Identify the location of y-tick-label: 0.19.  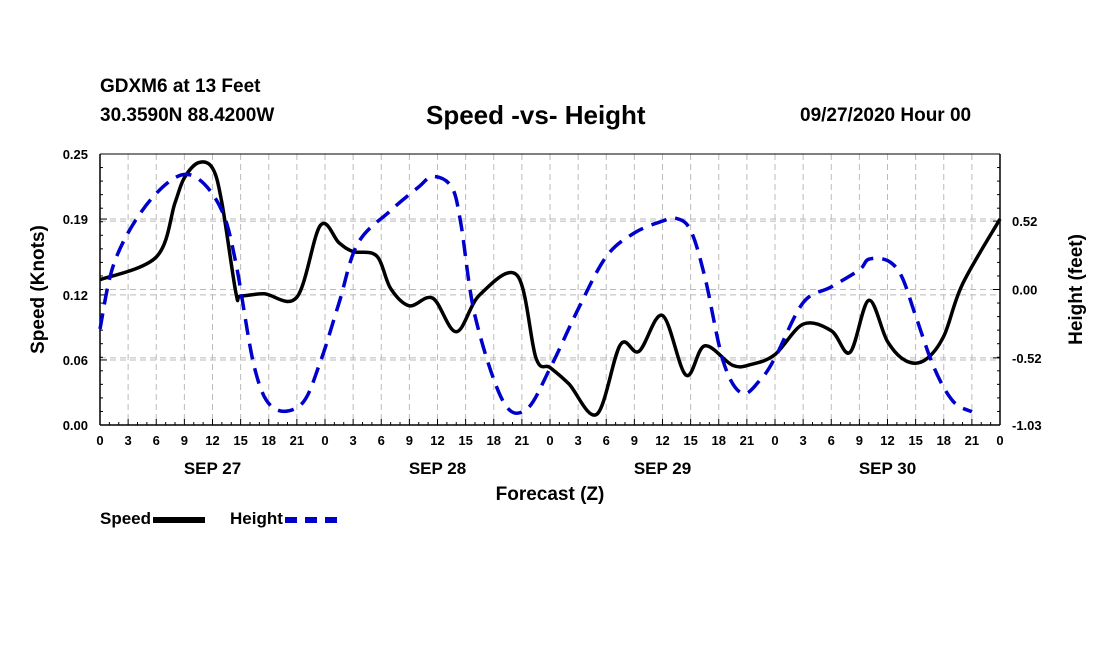
(75, 219).